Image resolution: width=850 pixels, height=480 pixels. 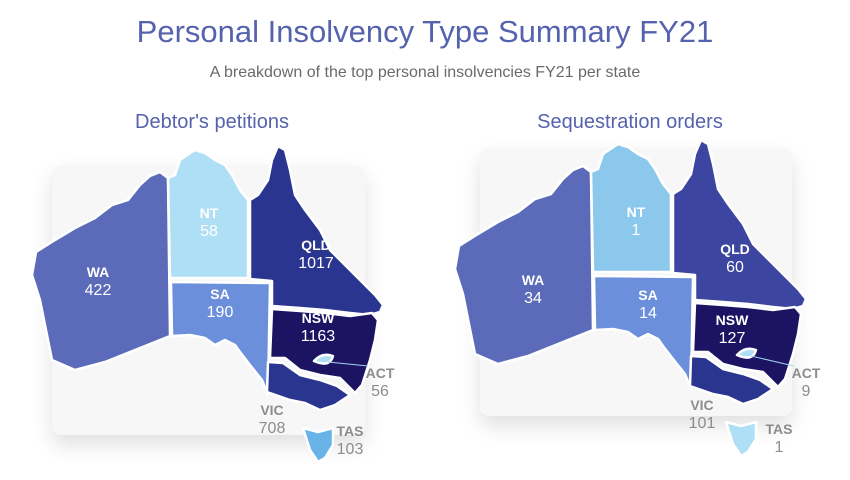 I want to click on state-value-act: 56, so click(x=380, y=391).